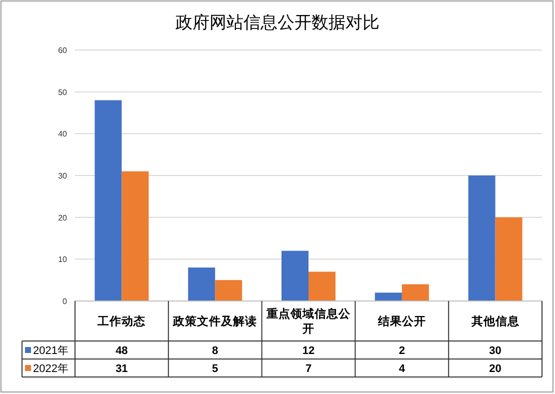 The width and height of the screenshot is (555, 394). Describe the element at coordinates (495, 321) in the screenshot. I see `x-tick-label: 其他信息` at that location.